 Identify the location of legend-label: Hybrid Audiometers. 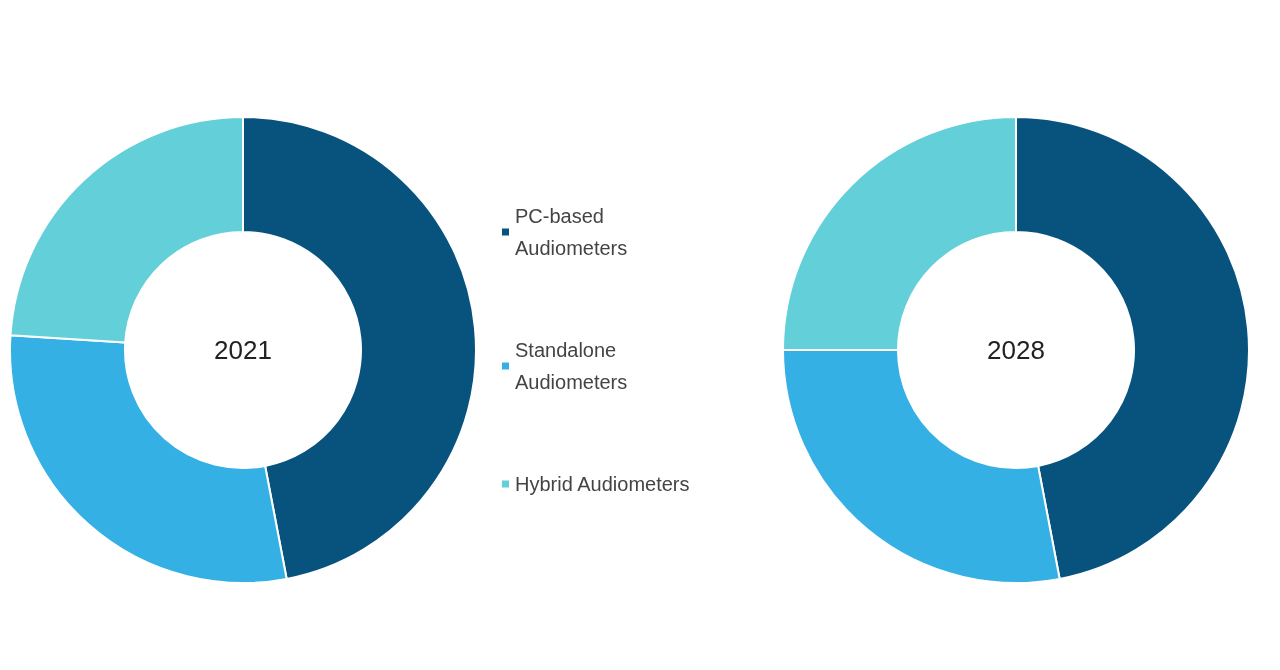
(602, 484).